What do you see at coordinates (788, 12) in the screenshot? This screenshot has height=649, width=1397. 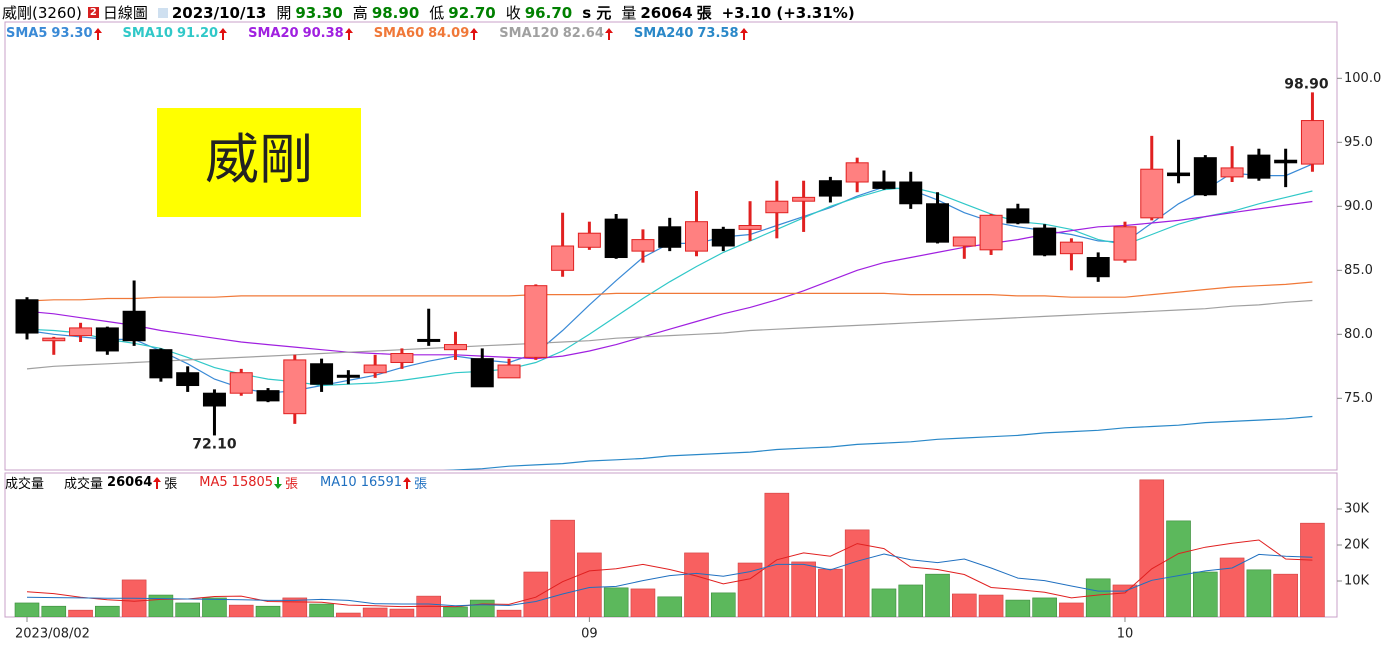 I see `change: +3.10 (+3.31%)` at bounding box center [788, 12].